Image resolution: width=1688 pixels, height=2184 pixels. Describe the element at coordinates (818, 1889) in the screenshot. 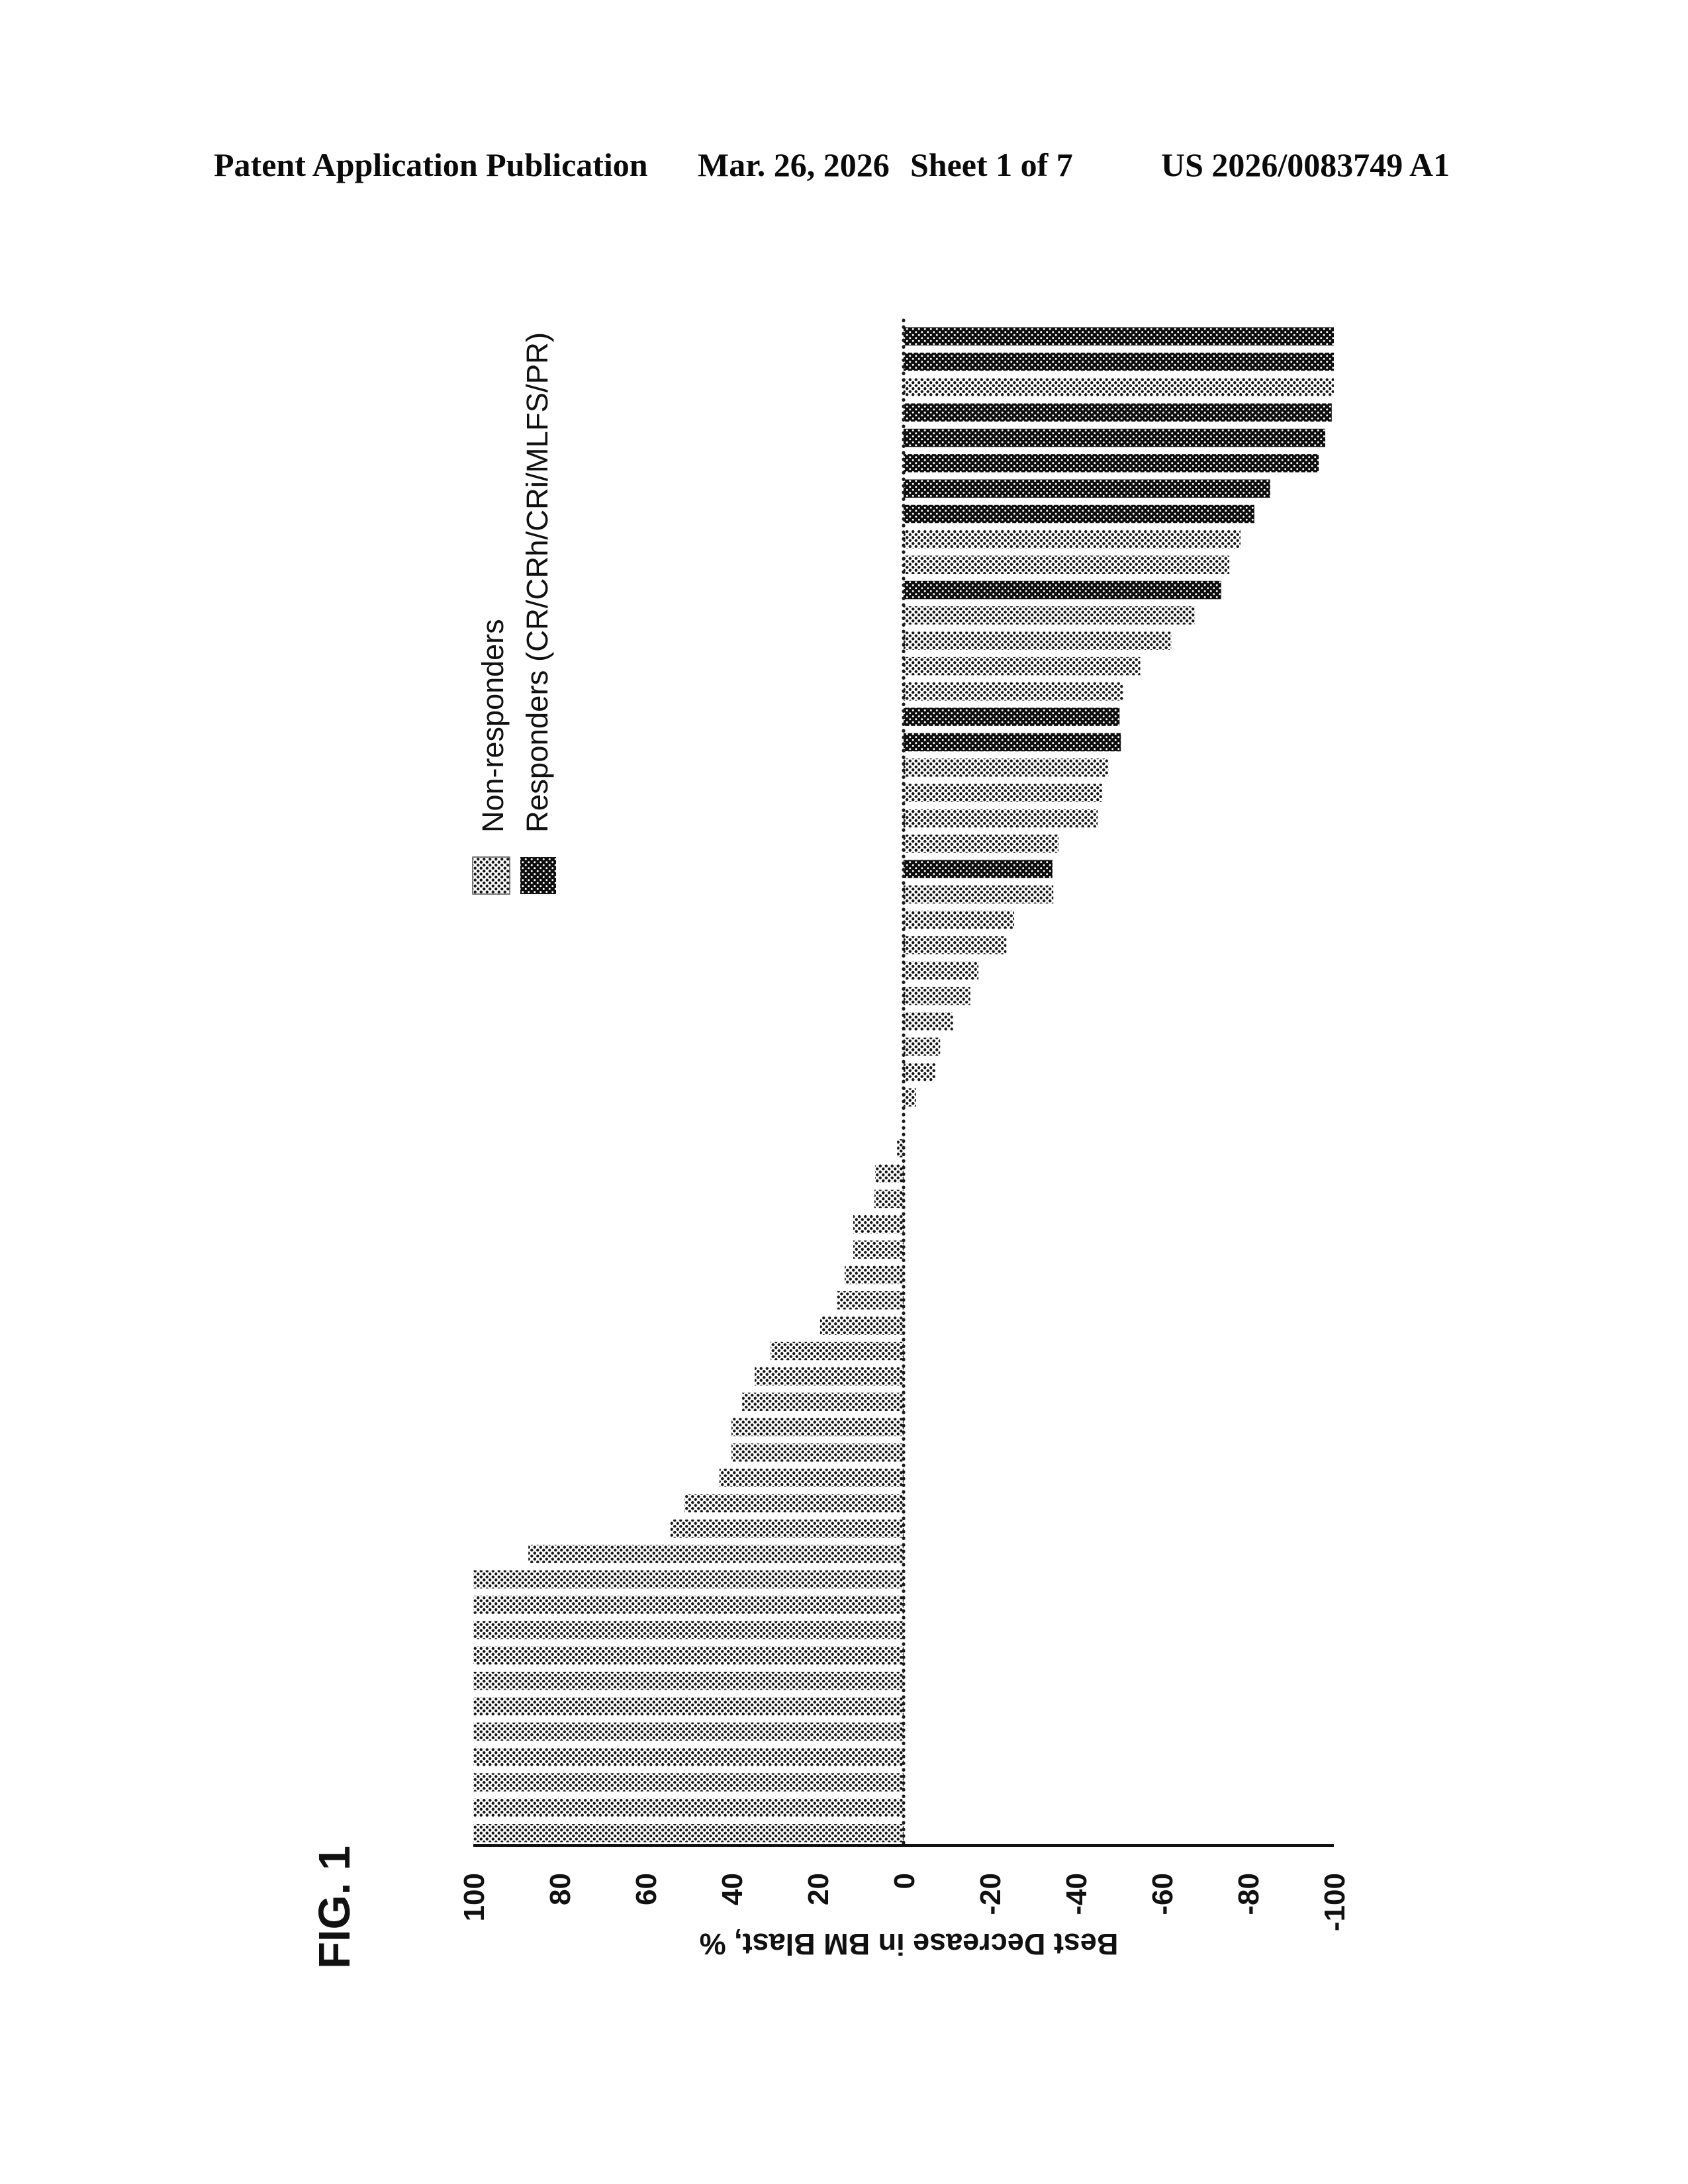

I see `svg-text: 20` at that location.